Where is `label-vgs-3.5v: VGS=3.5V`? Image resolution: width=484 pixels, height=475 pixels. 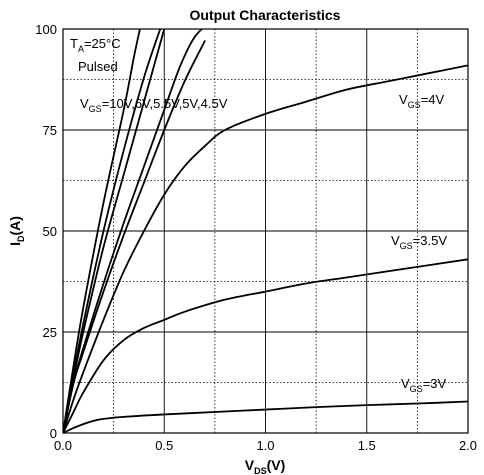 label-vgs-3.5v: VGS=3.5V is located at coordinates (419, 242).